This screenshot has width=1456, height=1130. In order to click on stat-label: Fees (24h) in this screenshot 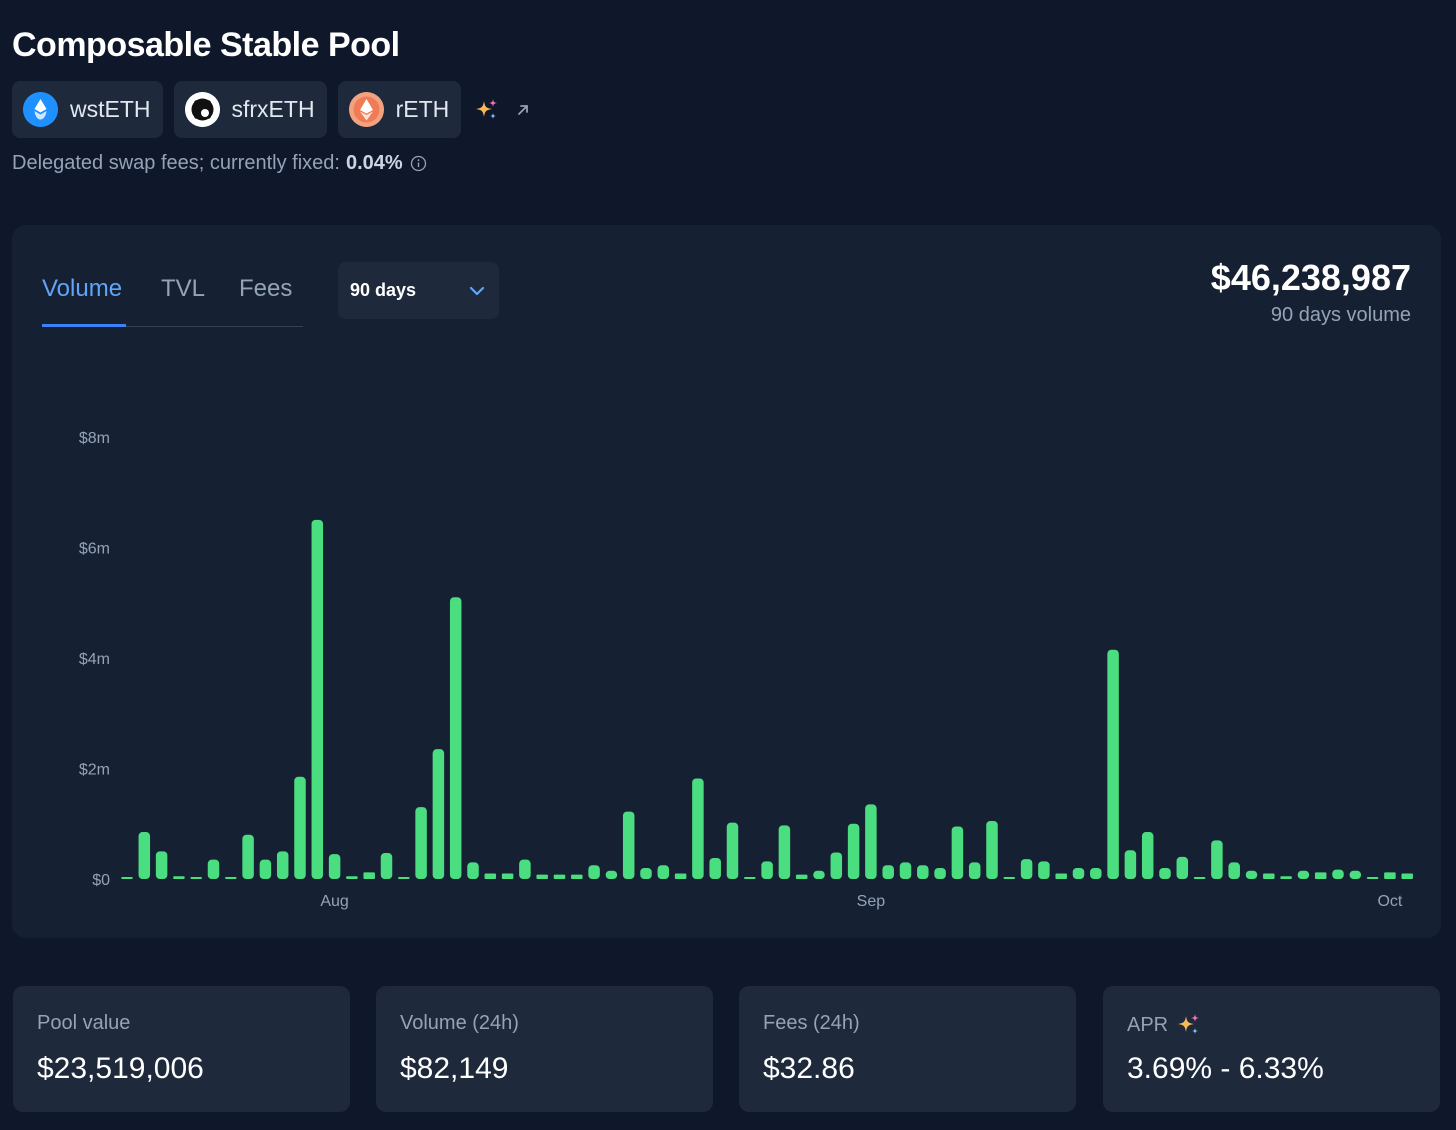, I will do `click(811, 1023)`.